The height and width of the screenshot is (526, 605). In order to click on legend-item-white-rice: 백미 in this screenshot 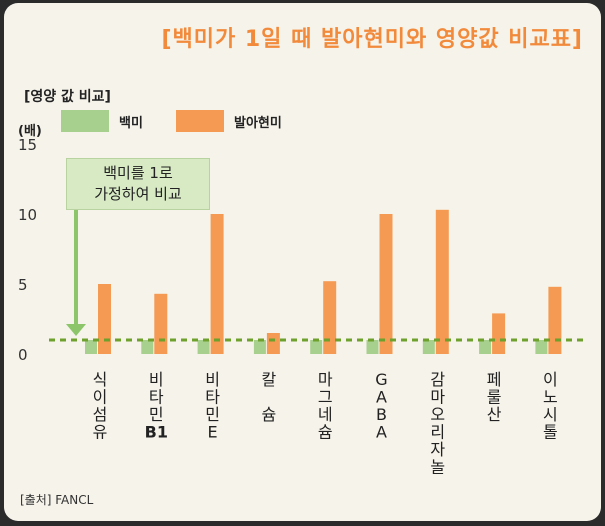, I will do `click(102, 121)`.